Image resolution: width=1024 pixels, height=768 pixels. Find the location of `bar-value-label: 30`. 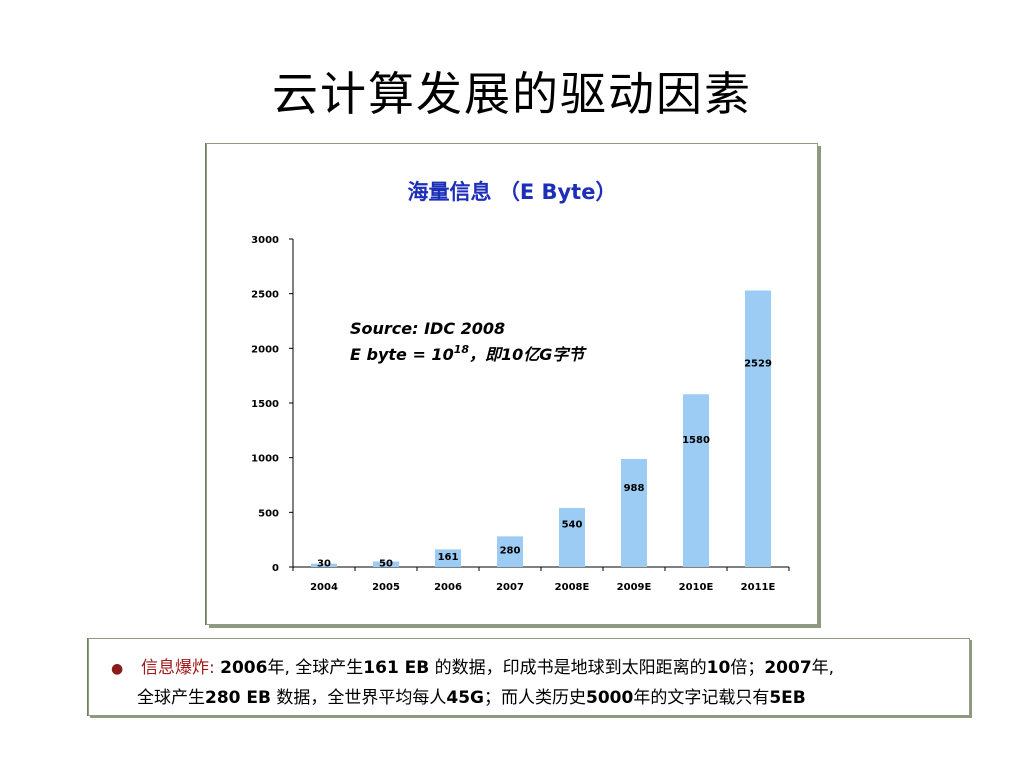

bar-value-label: 30 is located at coordinates (324, 564).